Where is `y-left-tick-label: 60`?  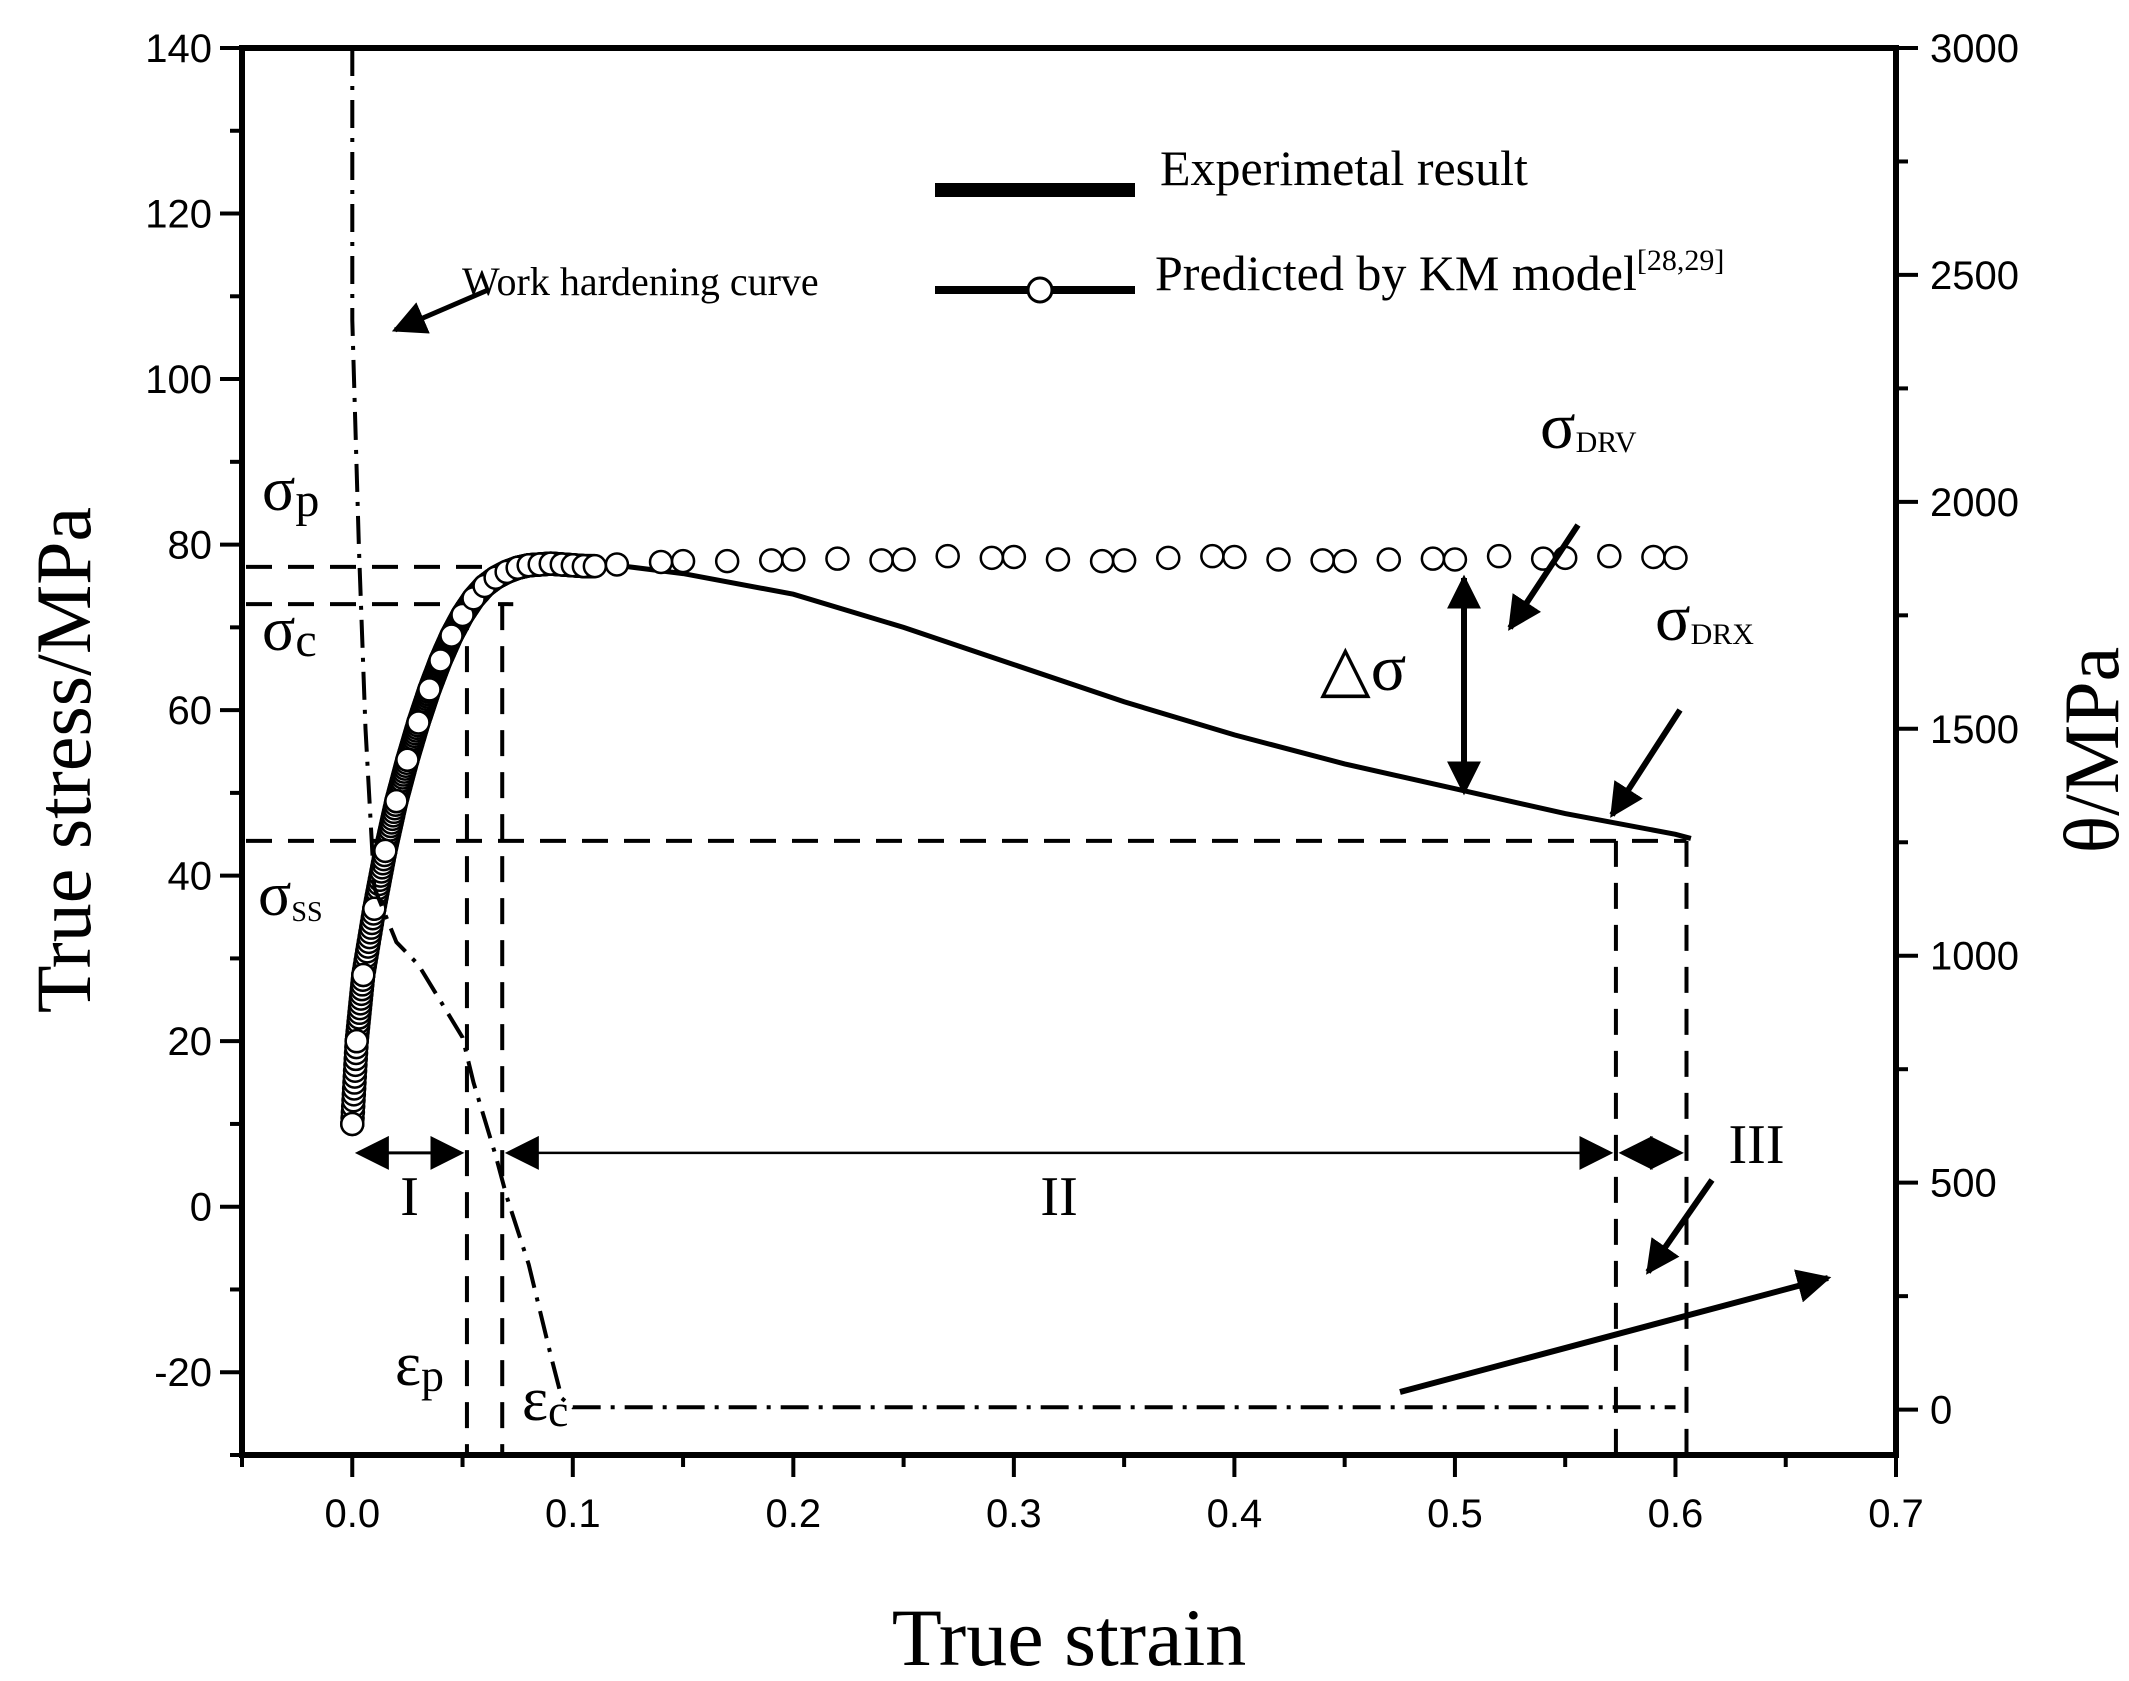
y-left-tick-label: 60 is located at coordinates (190, 711).